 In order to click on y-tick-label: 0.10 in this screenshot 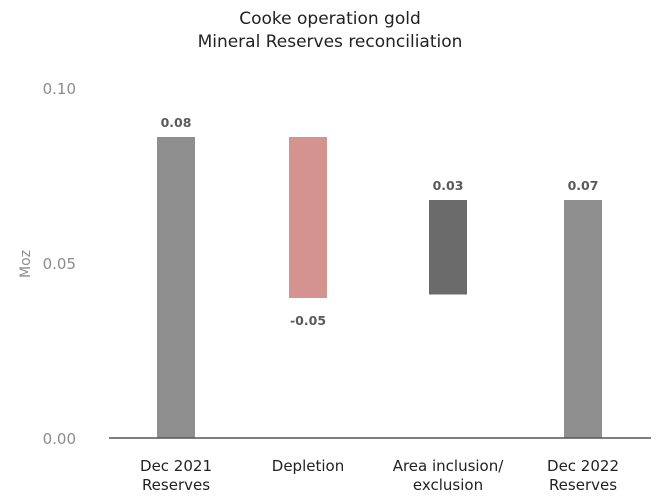, I will do `click(59, 89)`.